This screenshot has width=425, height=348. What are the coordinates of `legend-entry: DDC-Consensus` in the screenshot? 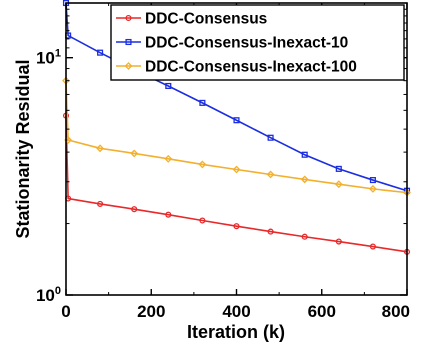 It's located at (191, 19).